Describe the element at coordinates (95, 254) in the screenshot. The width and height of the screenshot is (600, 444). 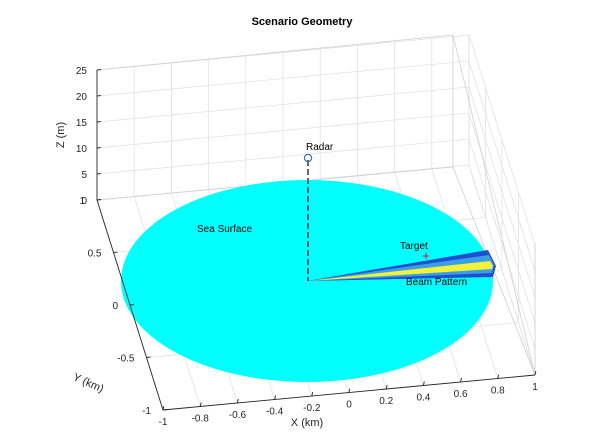
I see `y-tick-label: 0.5` at that location.